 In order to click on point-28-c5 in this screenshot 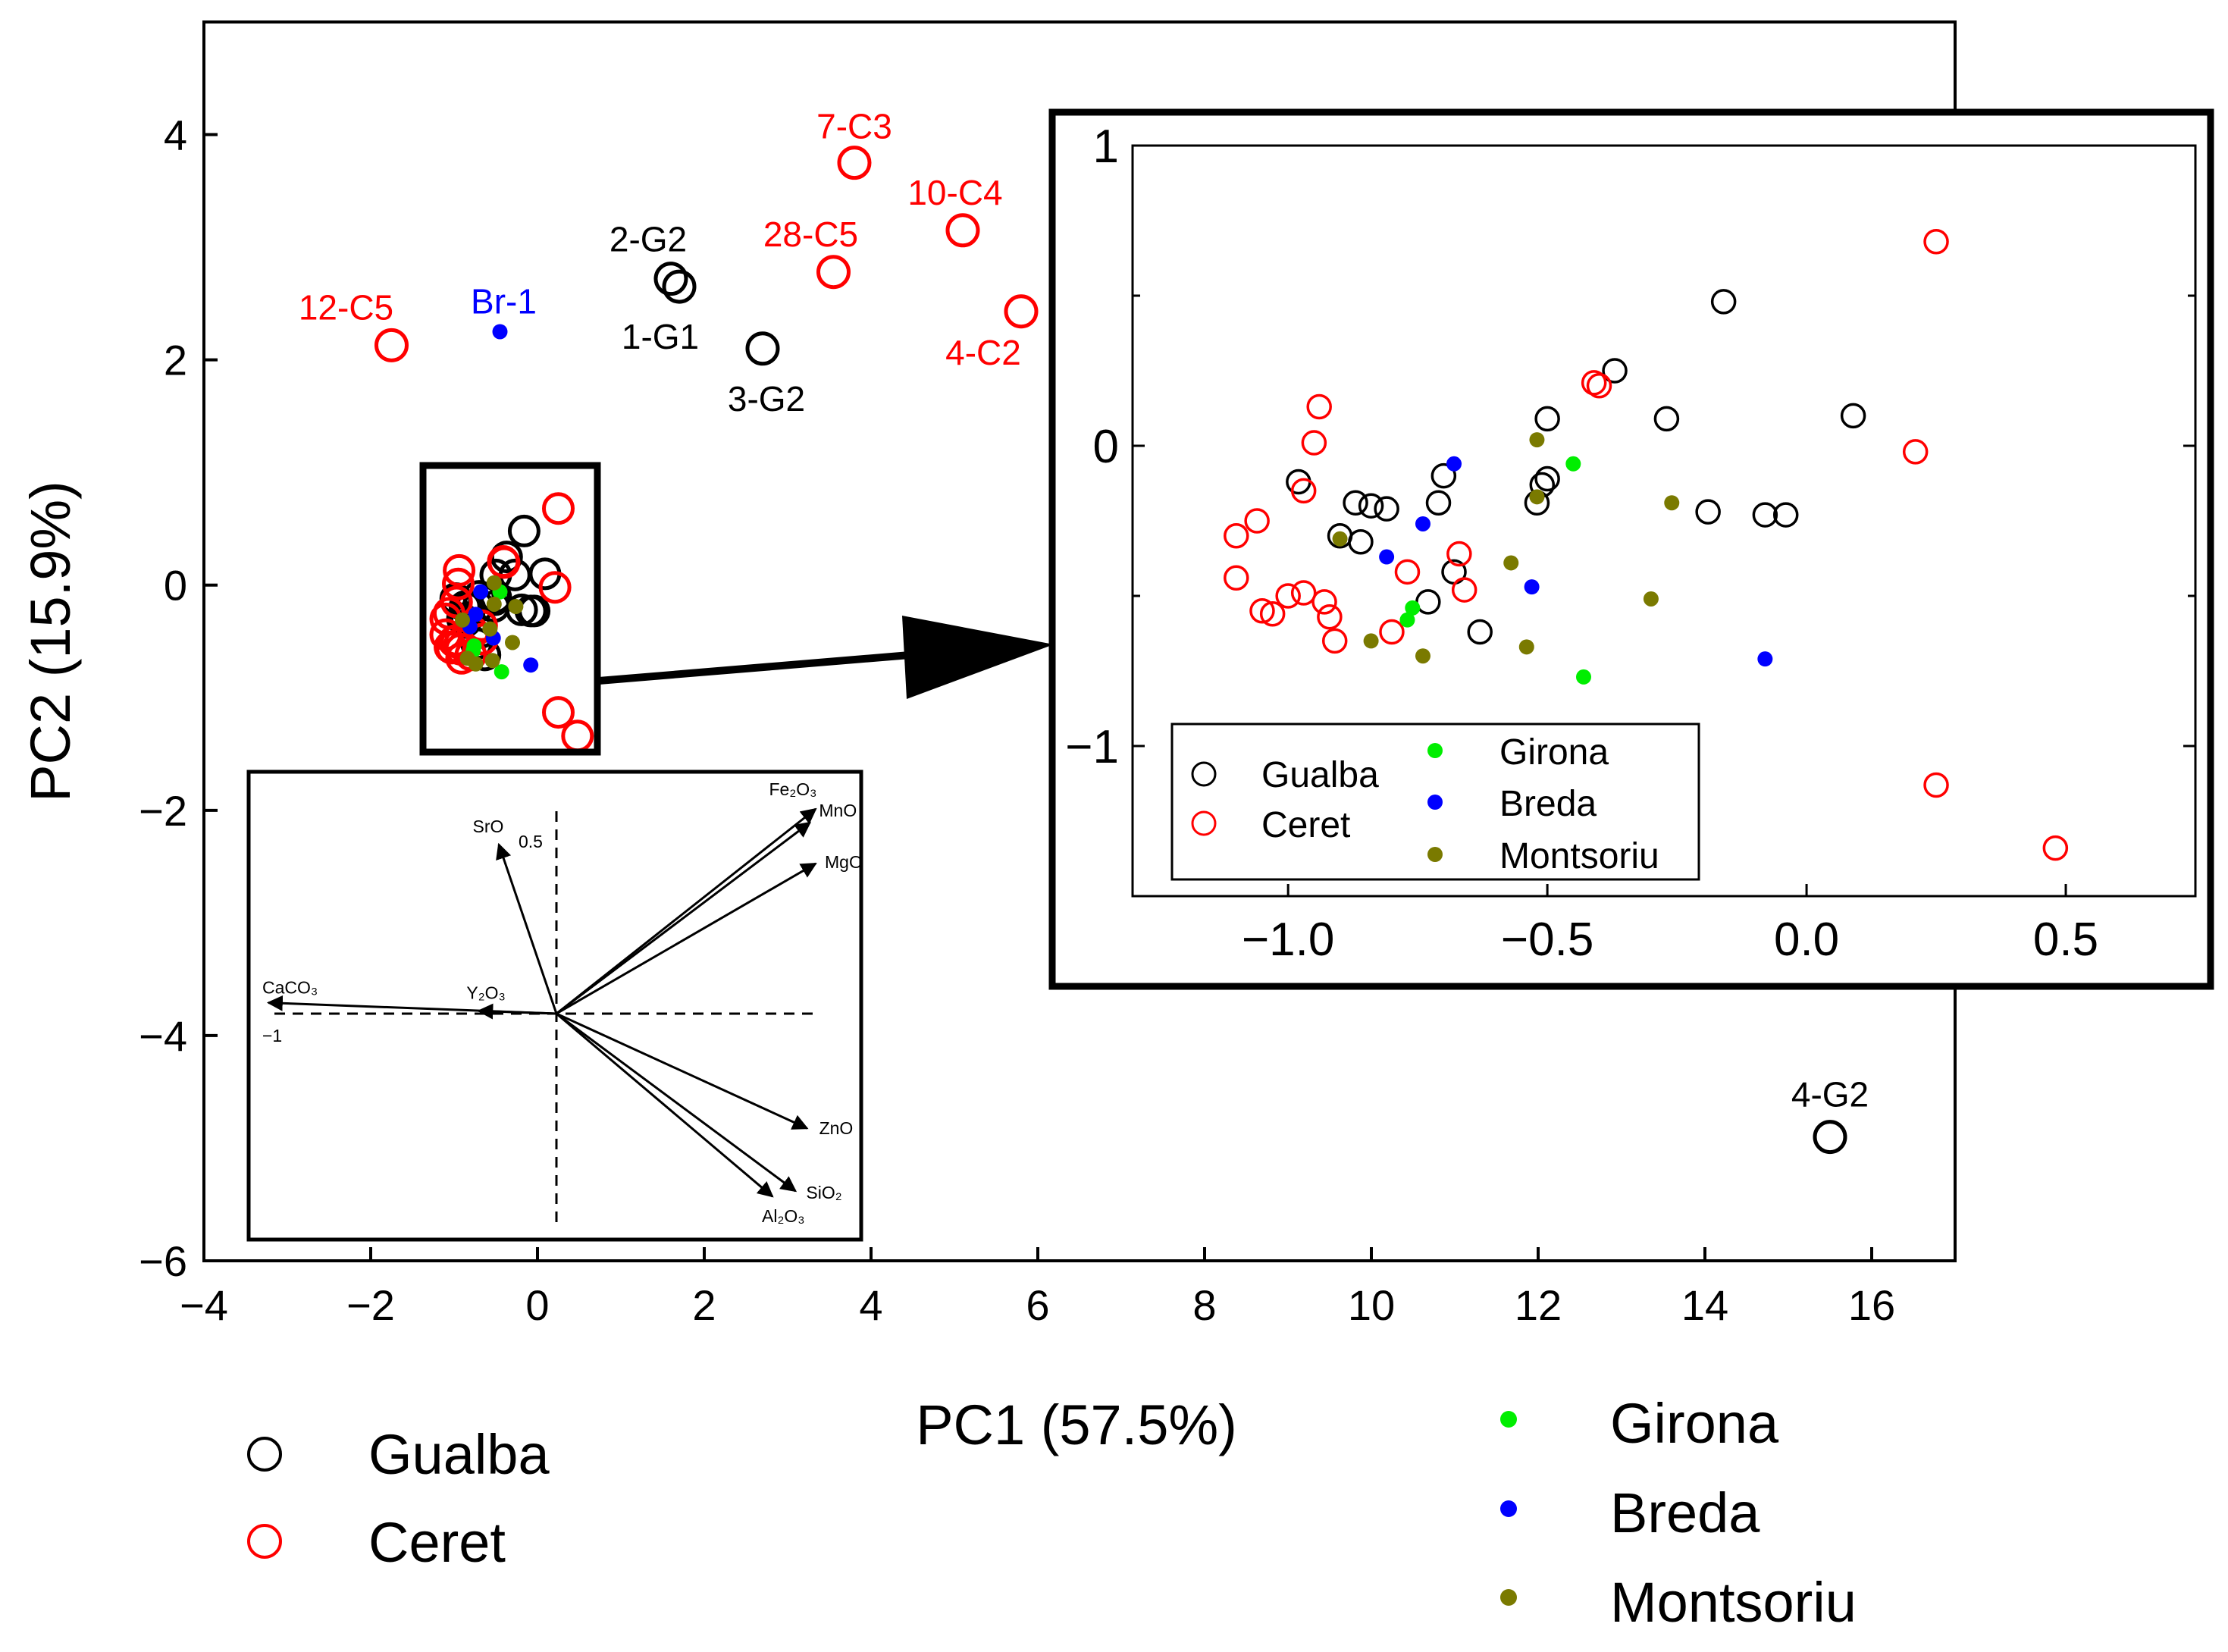, I will do `click(833, 272)`.